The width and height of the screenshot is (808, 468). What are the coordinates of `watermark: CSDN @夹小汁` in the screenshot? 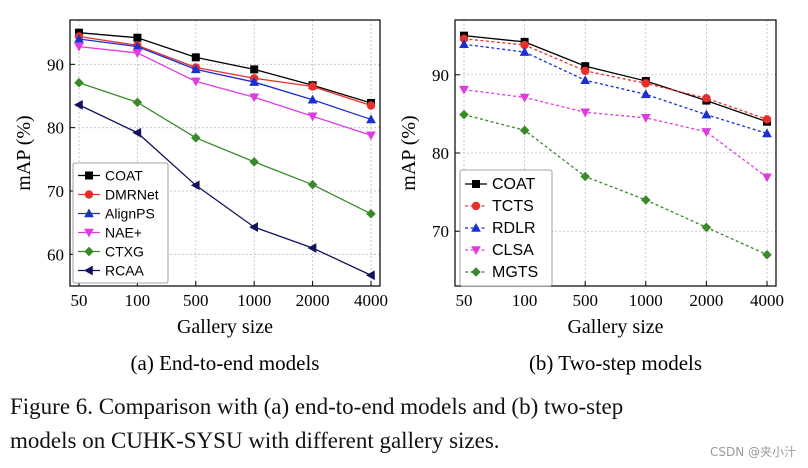 It's located at (752, 452).